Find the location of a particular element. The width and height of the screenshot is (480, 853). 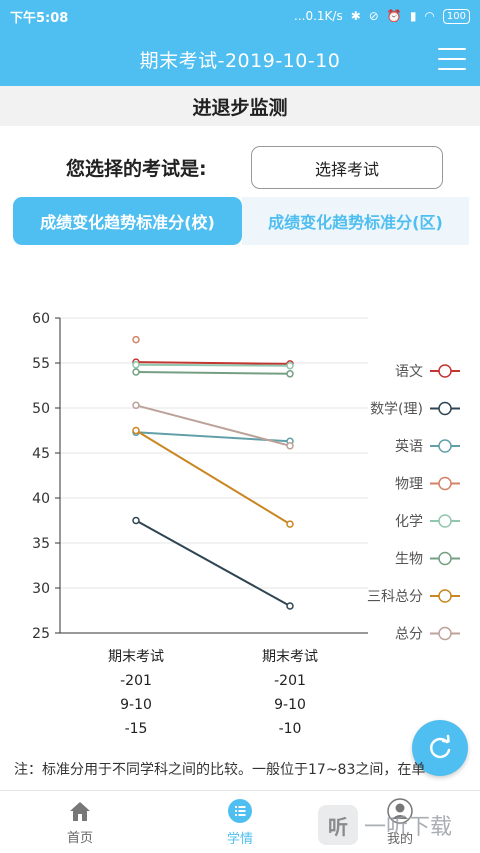

watermark-logo-icon: 听 is located at coordinates (338, 825).